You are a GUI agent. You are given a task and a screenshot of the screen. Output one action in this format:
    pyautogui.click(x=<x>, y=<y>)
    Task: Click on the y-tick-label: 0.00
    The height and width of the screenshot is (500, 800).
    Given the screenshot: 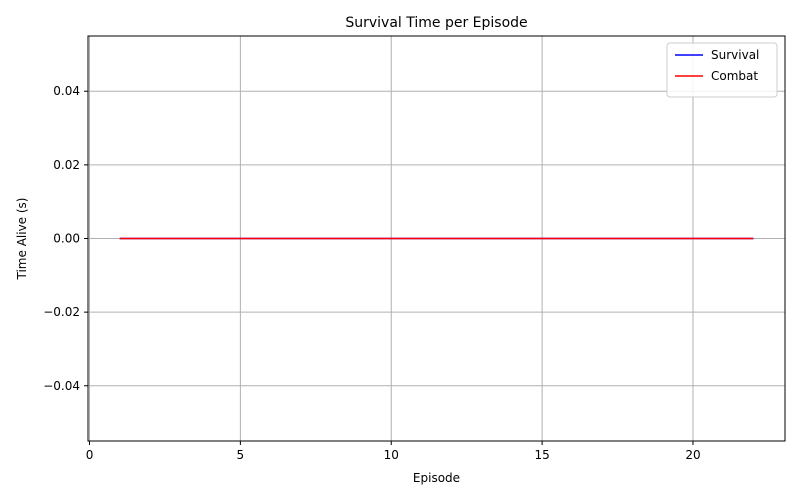 What is the action you would take?
    pyautogui.click(x=66, y=239)
    